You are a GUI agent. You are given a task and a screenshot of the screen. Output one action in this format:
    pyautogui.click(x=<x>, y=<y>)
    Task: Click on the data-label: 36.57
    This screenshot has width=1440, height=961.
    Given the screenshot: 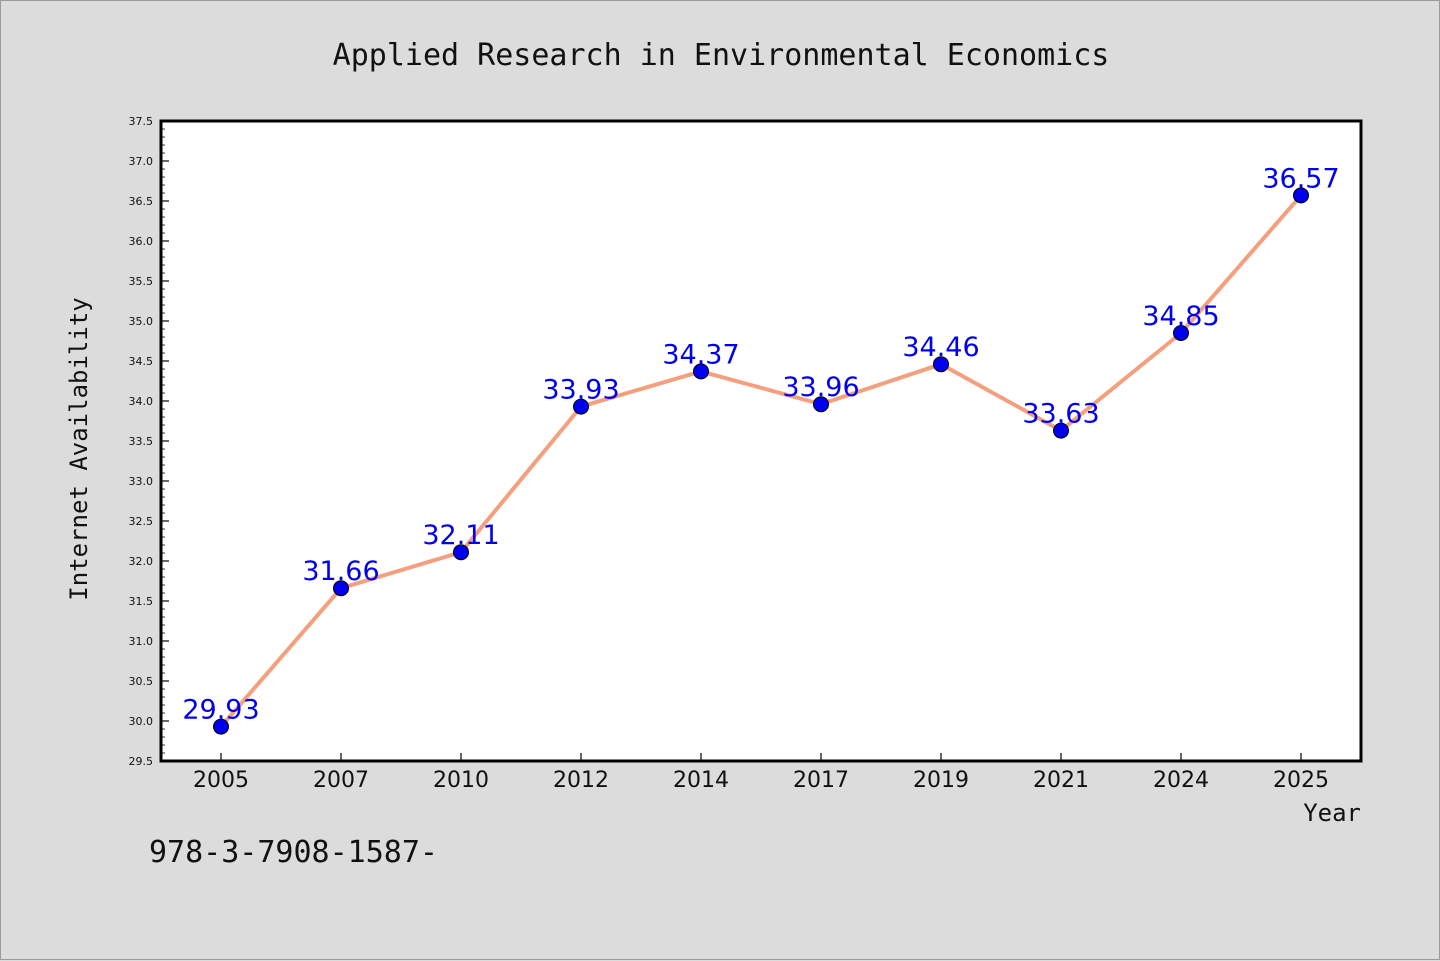 What is the action you would take?
    pyautogui.click(x=1300, y=178)
    